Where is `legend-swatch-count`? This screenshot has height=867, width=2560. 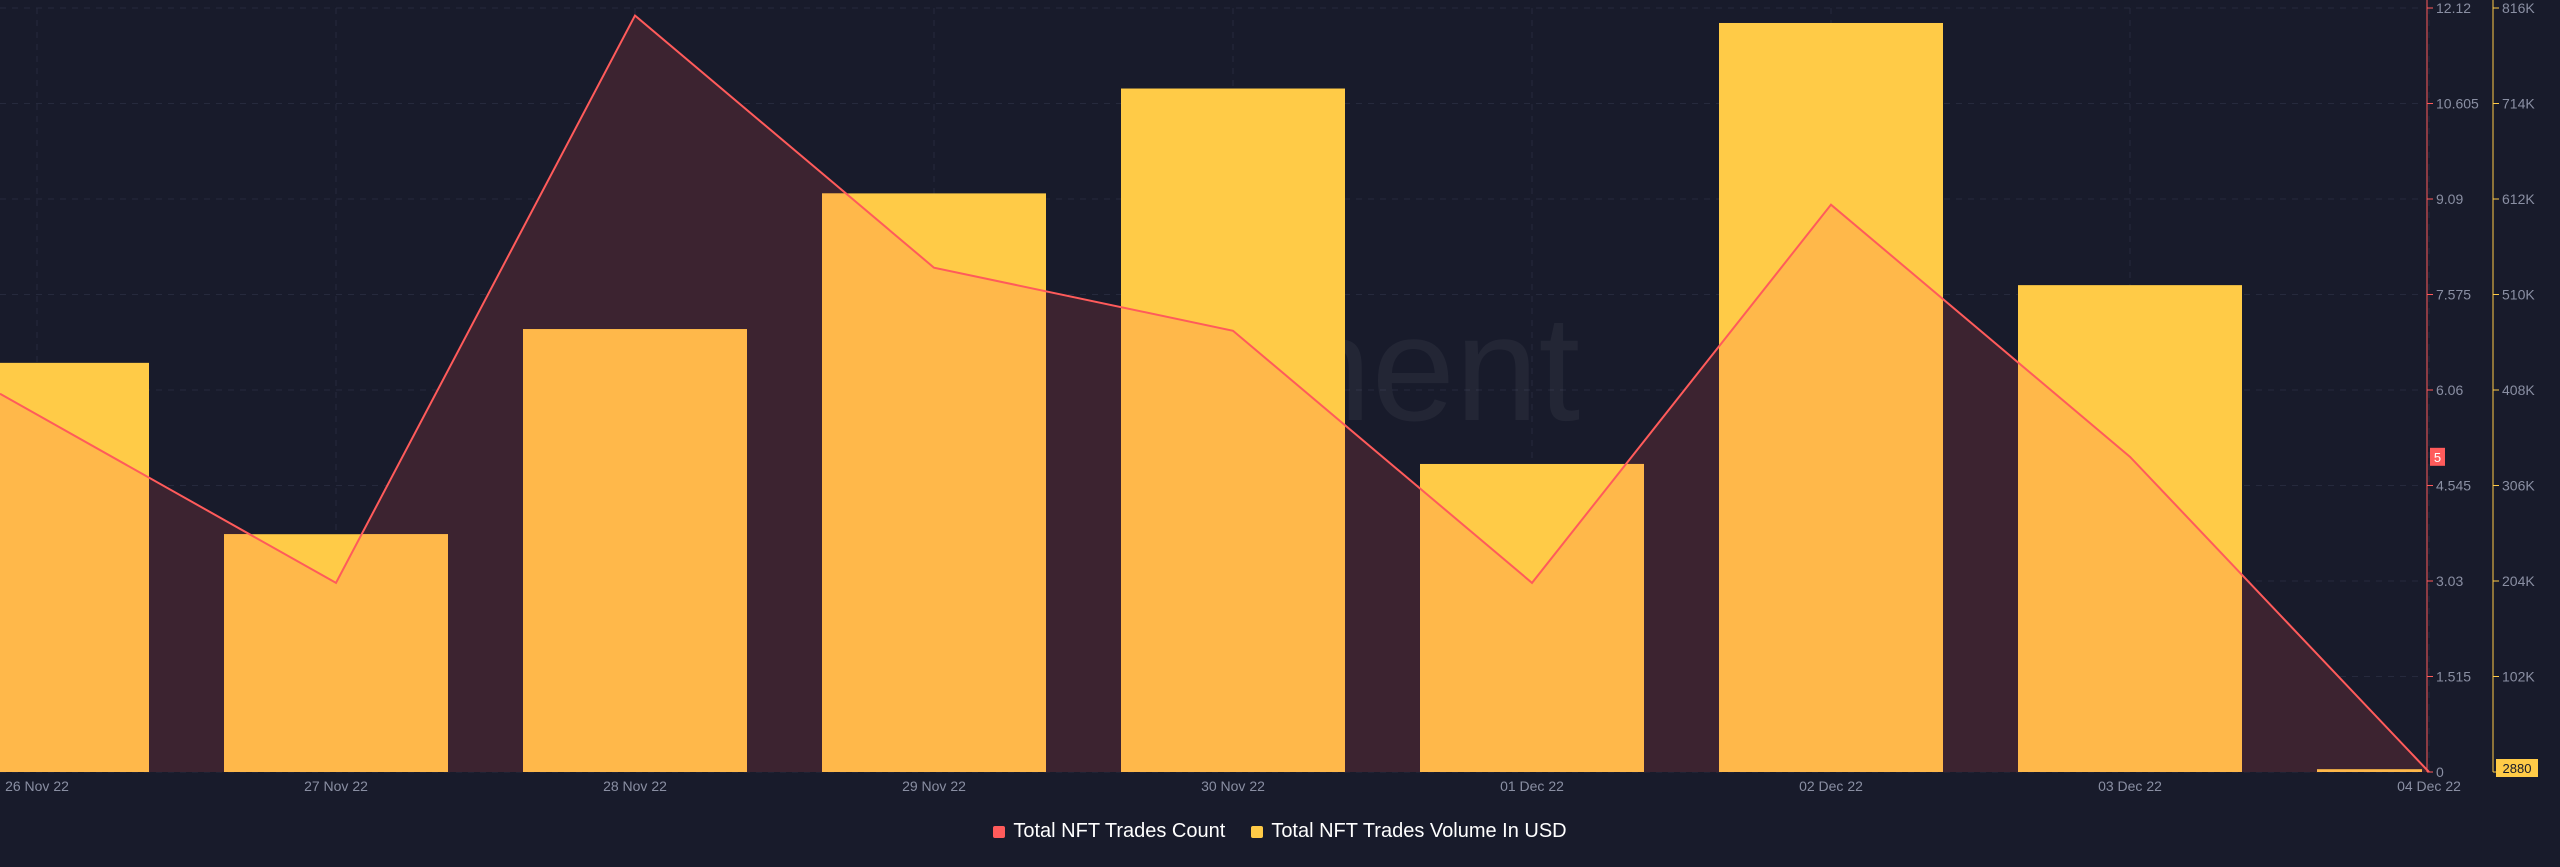
legend-swatch-count is located at coordinates (999, 831).